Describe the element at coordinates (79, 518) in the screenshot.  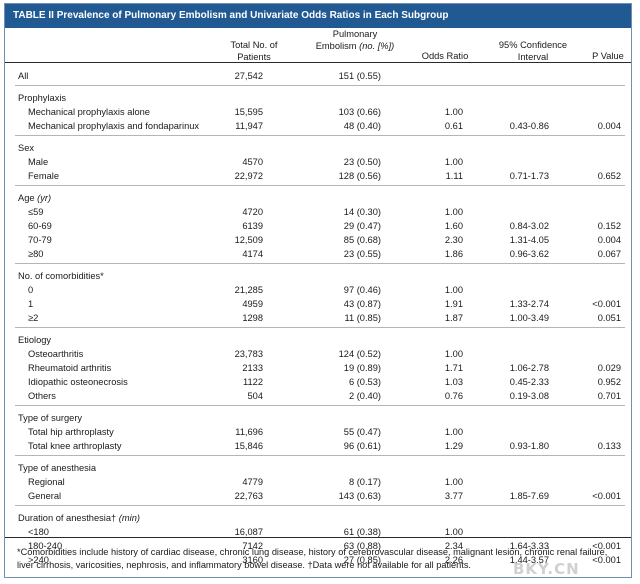
I see `row-label: Duration of anesthesia† (min)` at that location.